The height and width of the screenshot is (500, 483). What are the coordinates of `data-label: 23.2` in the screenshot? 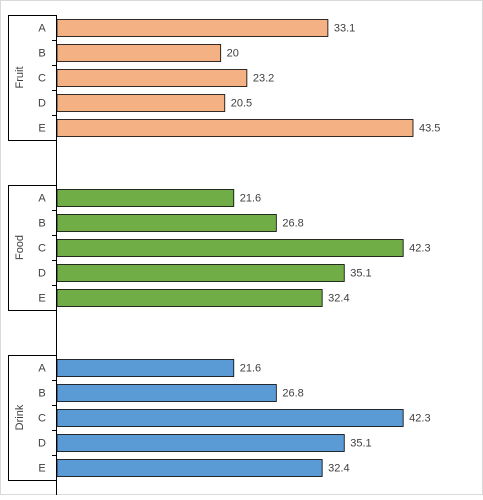 It's located at (263, 78).